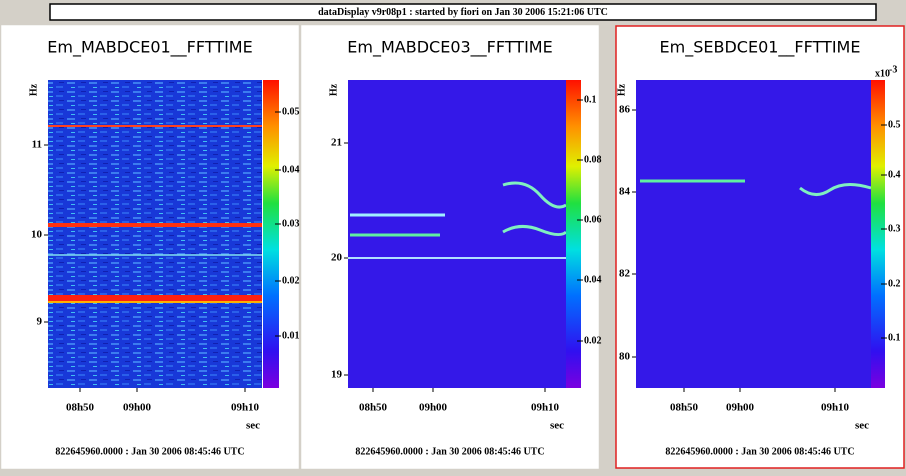  Describe the element at coordinates (291, 335) in the screenshot. I see `colorbar-tick-label: 0.01` at that location.